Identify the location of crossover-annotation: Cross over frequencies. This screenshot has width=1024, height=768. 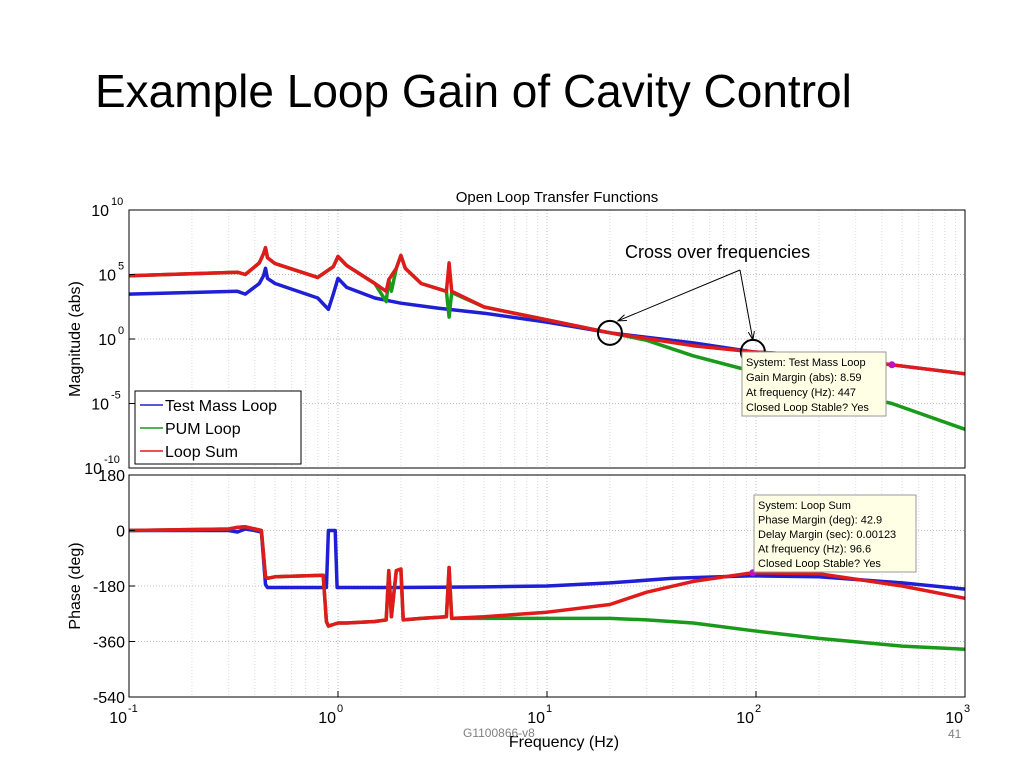
(703, 303).